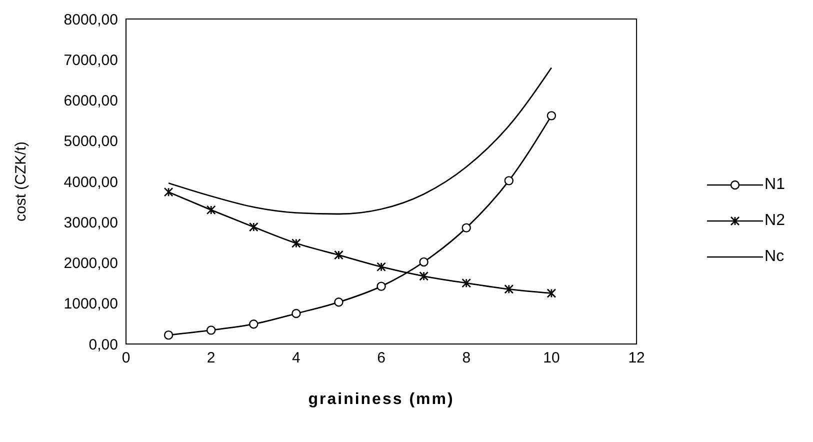 The width and height of the screenshot is (813, 442). What do you see at coordinates (636, 358) in the screenshot?
I see `x-tick-label: 12` at bounding box center [636, 358].